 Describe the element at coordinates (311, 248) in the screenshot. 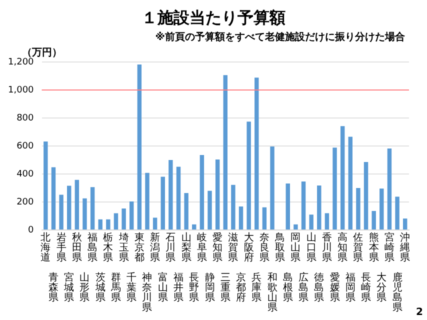

I see `x-tick-label: 山口県` at that location.